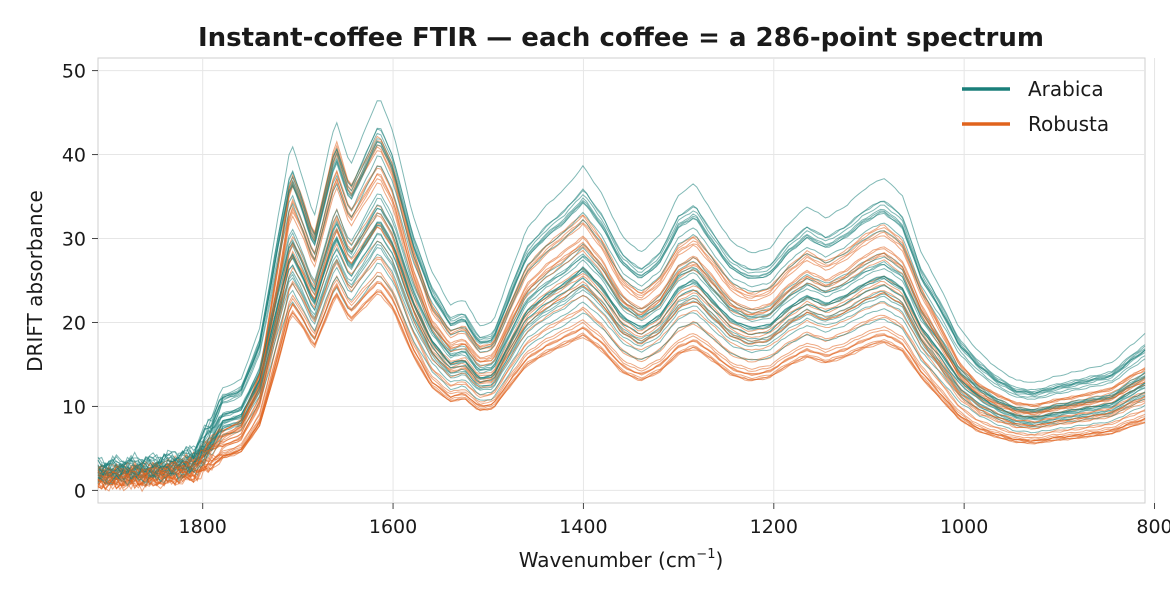 The image size is (1170, 602). What do you see at coordinates (1066, 89) in the screenshot?
I see `legend-label-arabica: Arabica` at bounding box center [1066, 89].